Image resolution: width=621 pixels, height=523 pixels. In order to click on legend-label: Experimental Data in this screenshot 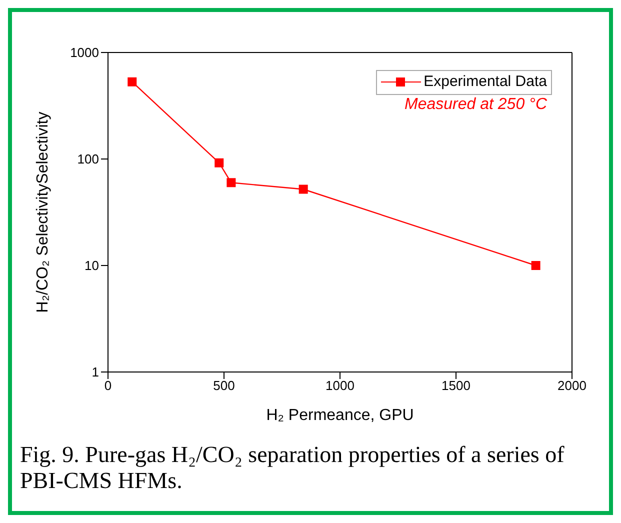, I will do `click(485, 81)`.